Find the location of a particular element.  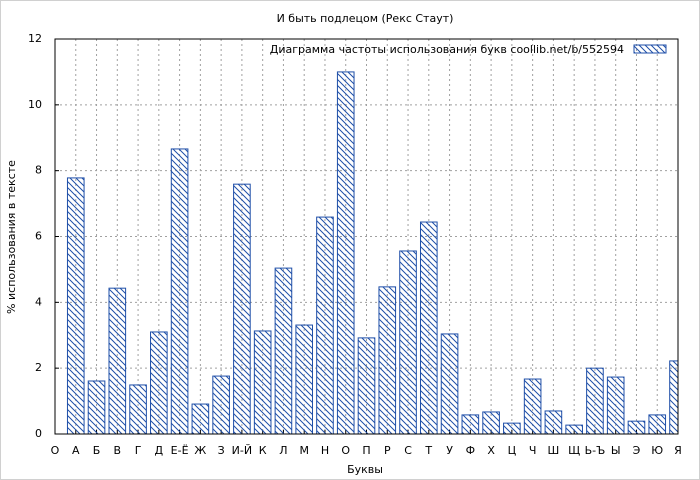

x-tick-label: Щ is located at coordinates (574, 450).